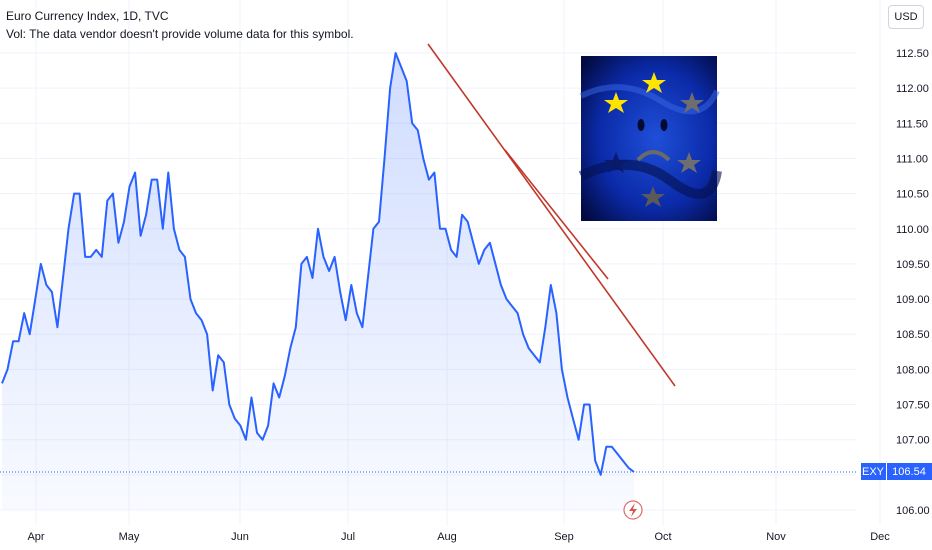 This screenshot has width=932, height=550. I want to click on x-tick-label: Sep, so click(564, 537).